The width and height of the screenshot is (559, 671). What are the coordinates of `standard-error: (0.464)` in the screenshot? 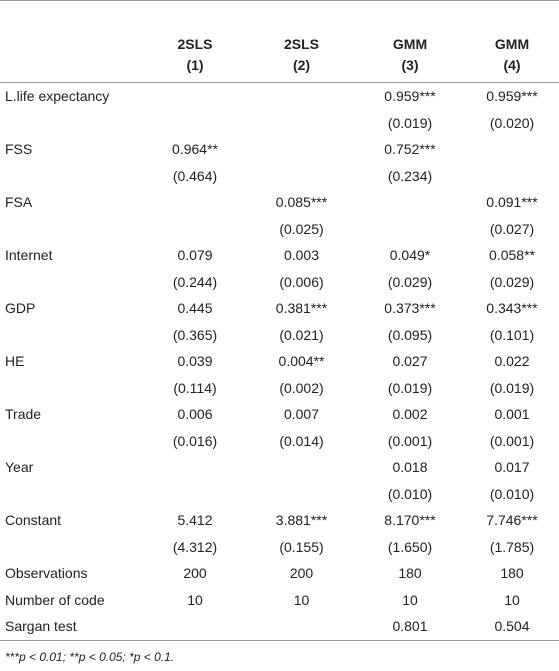 It's located at (195, 175).